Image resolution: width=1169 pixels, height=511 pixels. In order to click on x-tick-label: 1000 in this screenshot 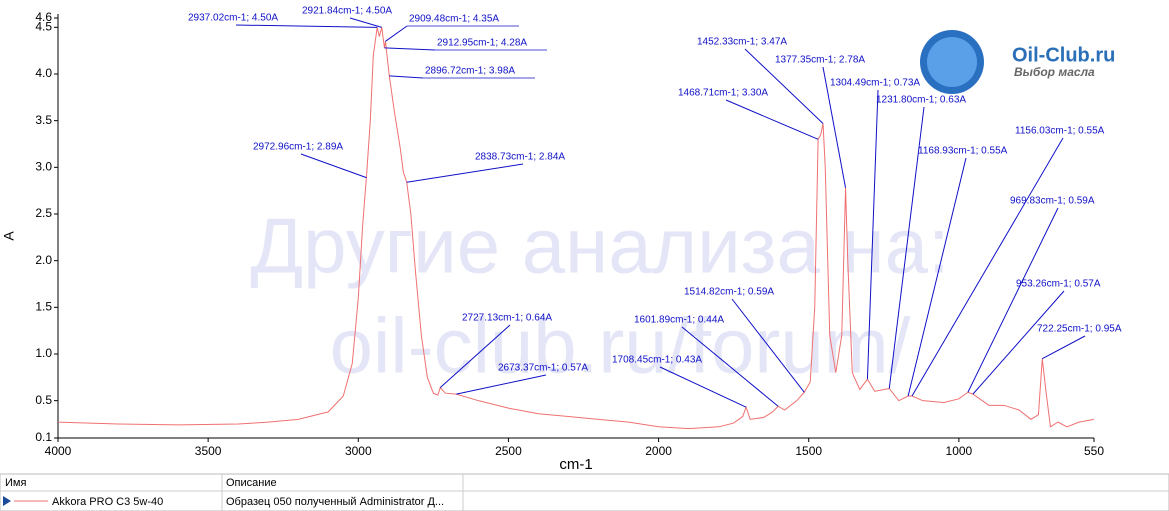, I will do `click(959, 451)`.